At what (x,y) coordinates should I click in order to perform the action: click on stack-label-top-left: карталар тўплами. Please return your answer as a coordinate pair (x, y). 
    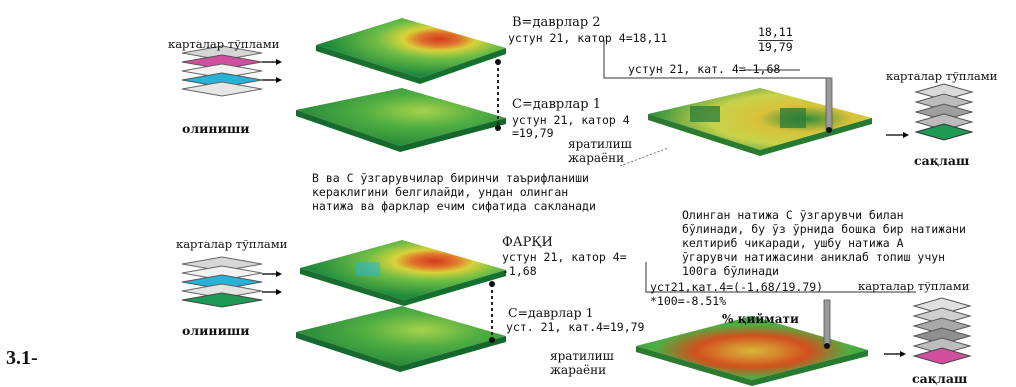
    Looking at the image, I should click on (224, 44).